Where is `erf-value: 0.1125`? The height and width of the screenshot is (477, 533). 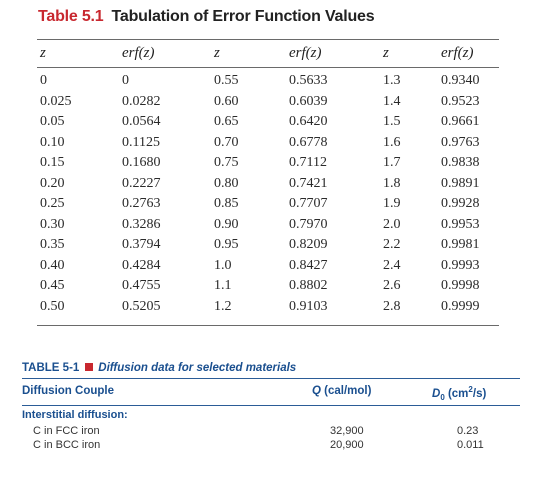 erf-value: 0.1125 is located at coordinates (141, 142).